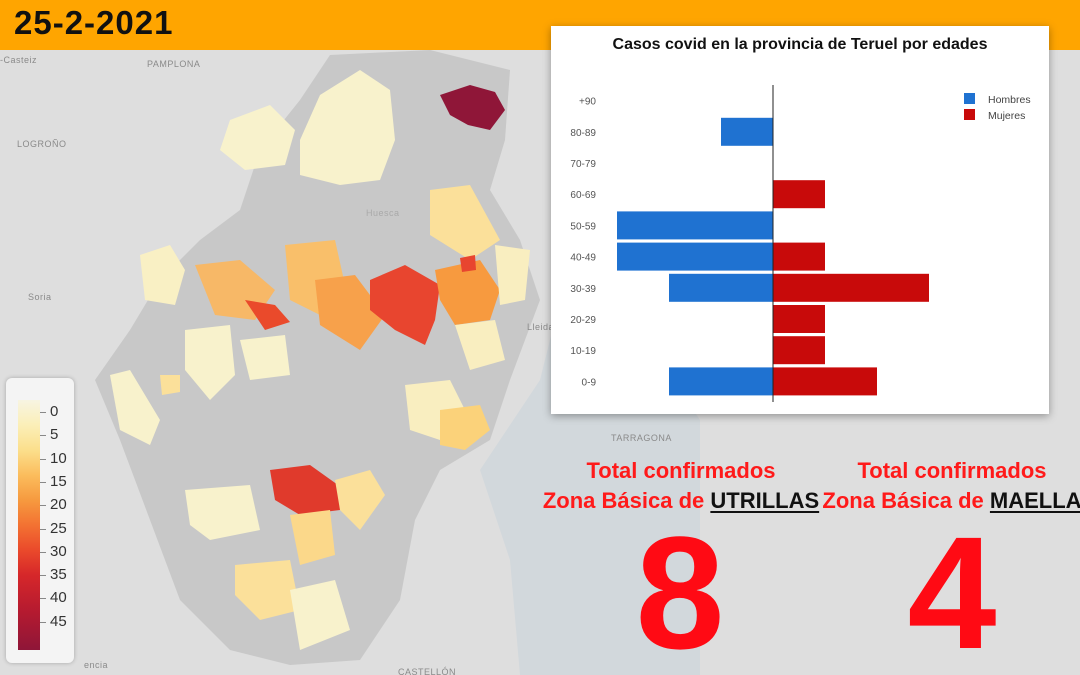  What do you see at coordinates (583, 289) in the screenshot?
I see `category-label: 30-39` at bounding box center [583, 289].